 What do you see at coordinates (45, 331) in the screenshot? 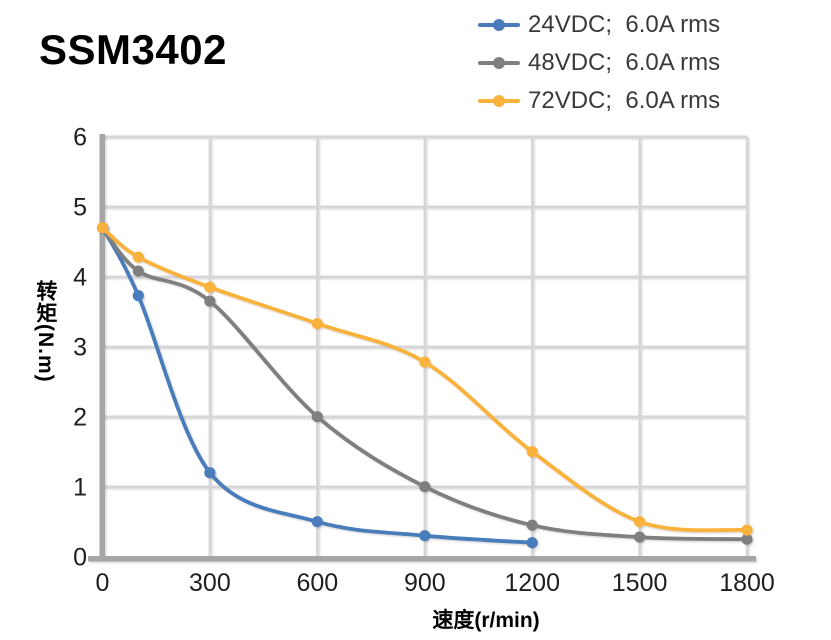
I see `y-axis-title: 转矩(N.m)` at bounding box center [45, 331].